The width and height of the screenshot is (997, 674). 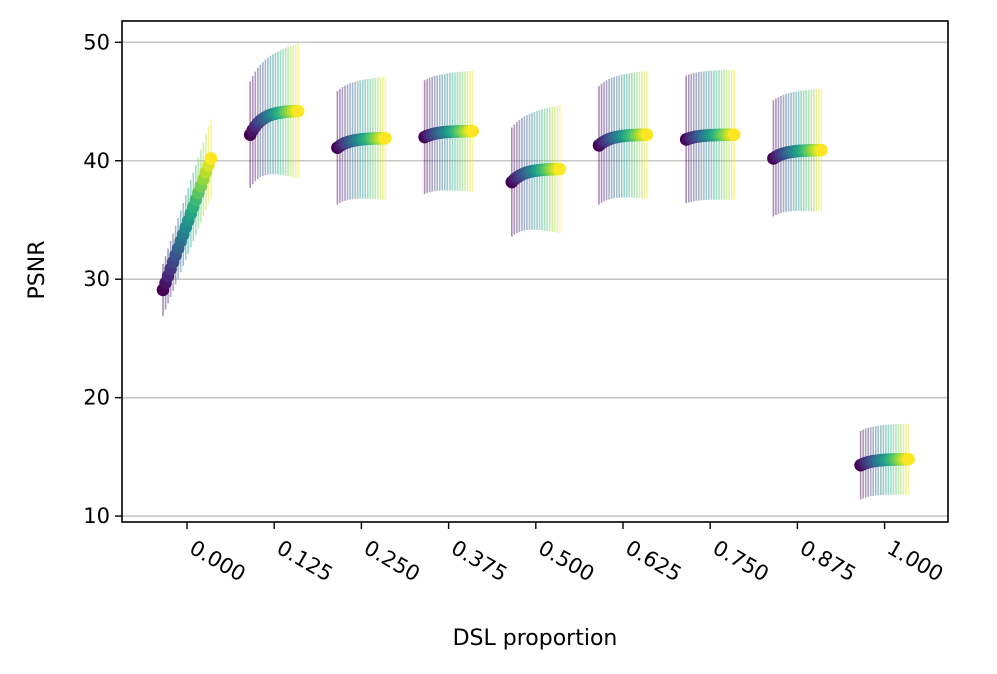 What do you see at coordinates (37, 270) in the screenshot?
I see `y-axis-label: PSNR` at bounding box center [37, 270].